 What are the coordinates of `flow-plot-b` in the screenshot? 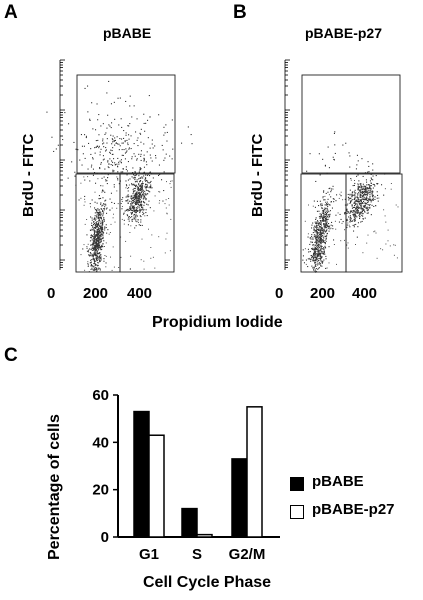 It's located at (343, 166).